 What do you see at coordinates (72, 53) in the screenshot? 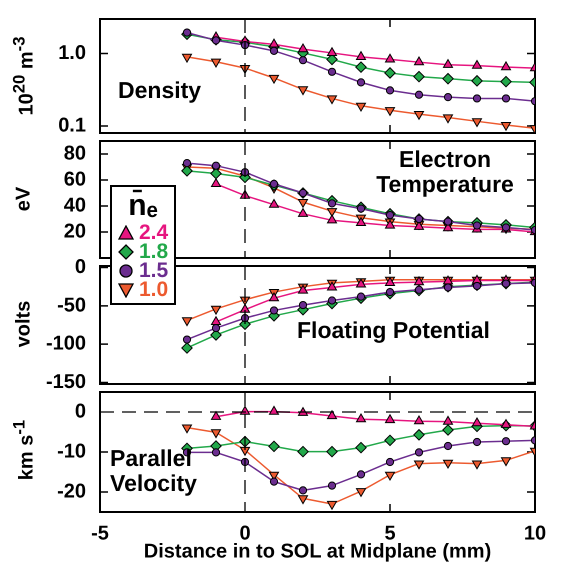
I see `y-tick-label: 1.0` at bounding box center [72, 53].